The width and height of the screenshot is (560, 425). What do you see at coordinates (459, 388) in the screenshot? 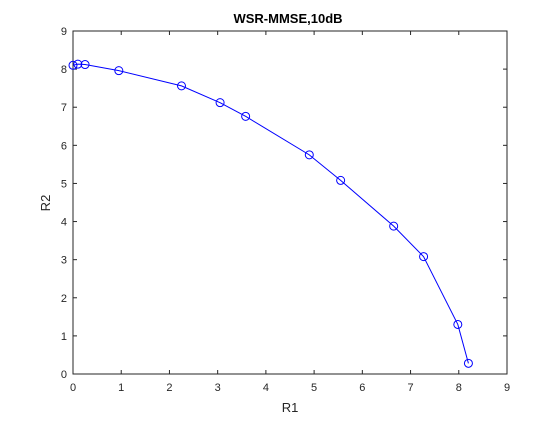
I see `x-tick-label: 8` at bounding box center [459, 388].